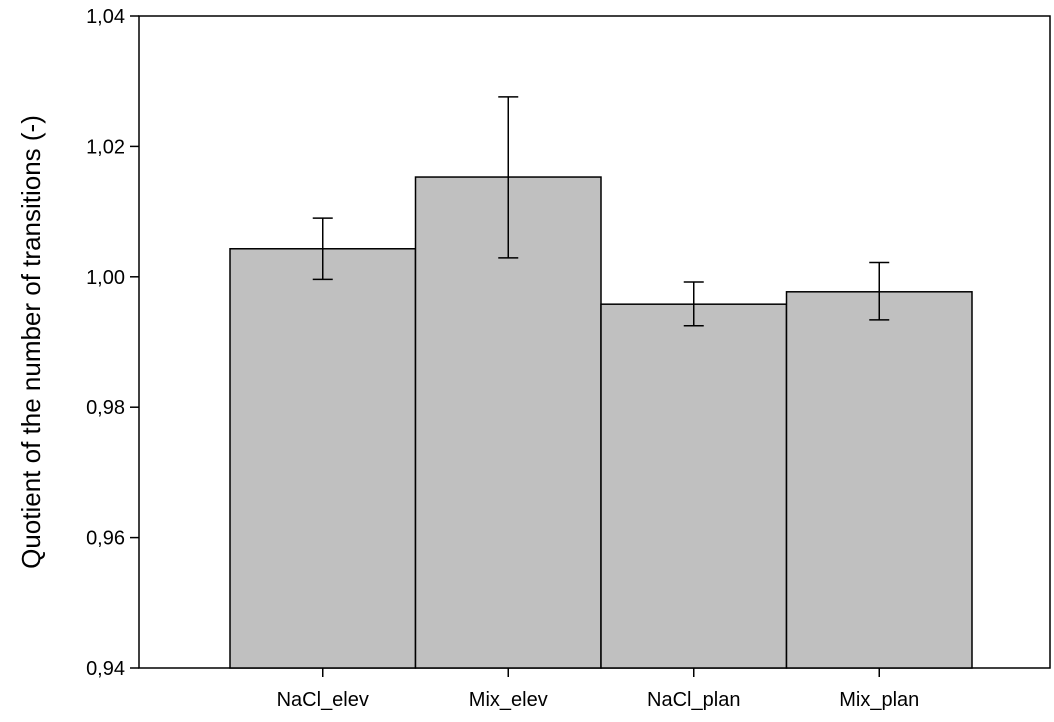 The height and width of the screenshot is (722, 1054). What do you see at coordinates (693, 700) in the screenshot?
I see `x-tick-label: NaCl_plan` at bounding box center [693, 700].